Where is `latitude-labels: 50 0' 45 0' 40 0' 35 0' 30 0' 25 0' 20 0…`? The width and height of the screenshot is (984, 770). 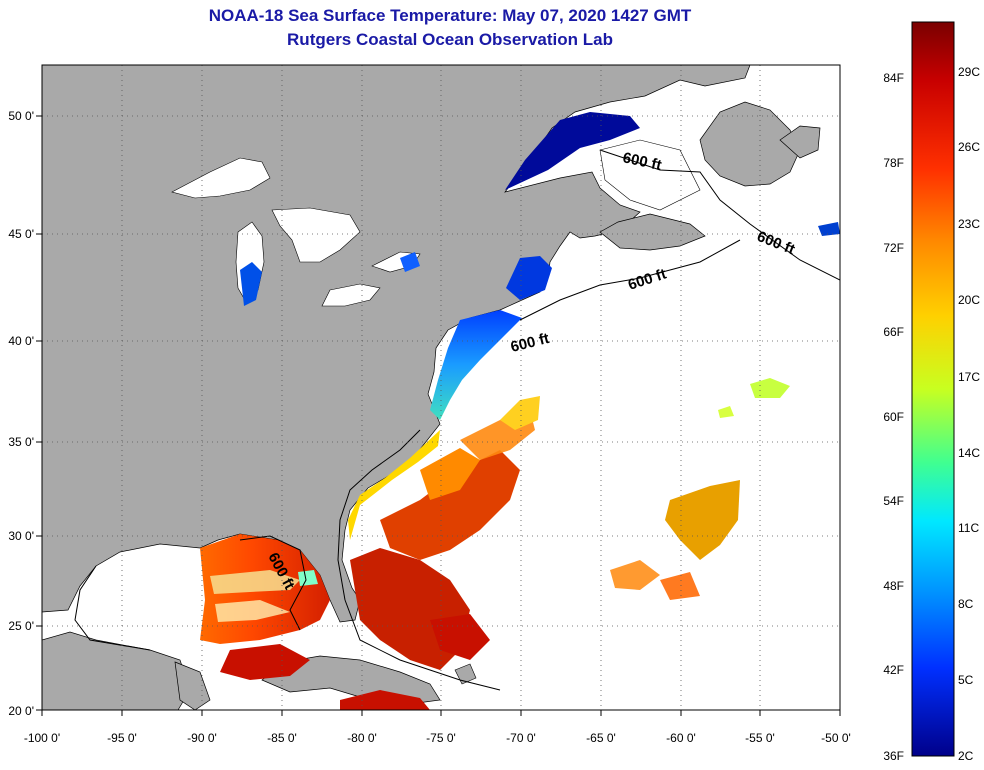 latitude-labels: 50 0' 45 0' 40 0' 35 0' 30 0' 25 0' 20 0… is located at coordinates (21, 413).